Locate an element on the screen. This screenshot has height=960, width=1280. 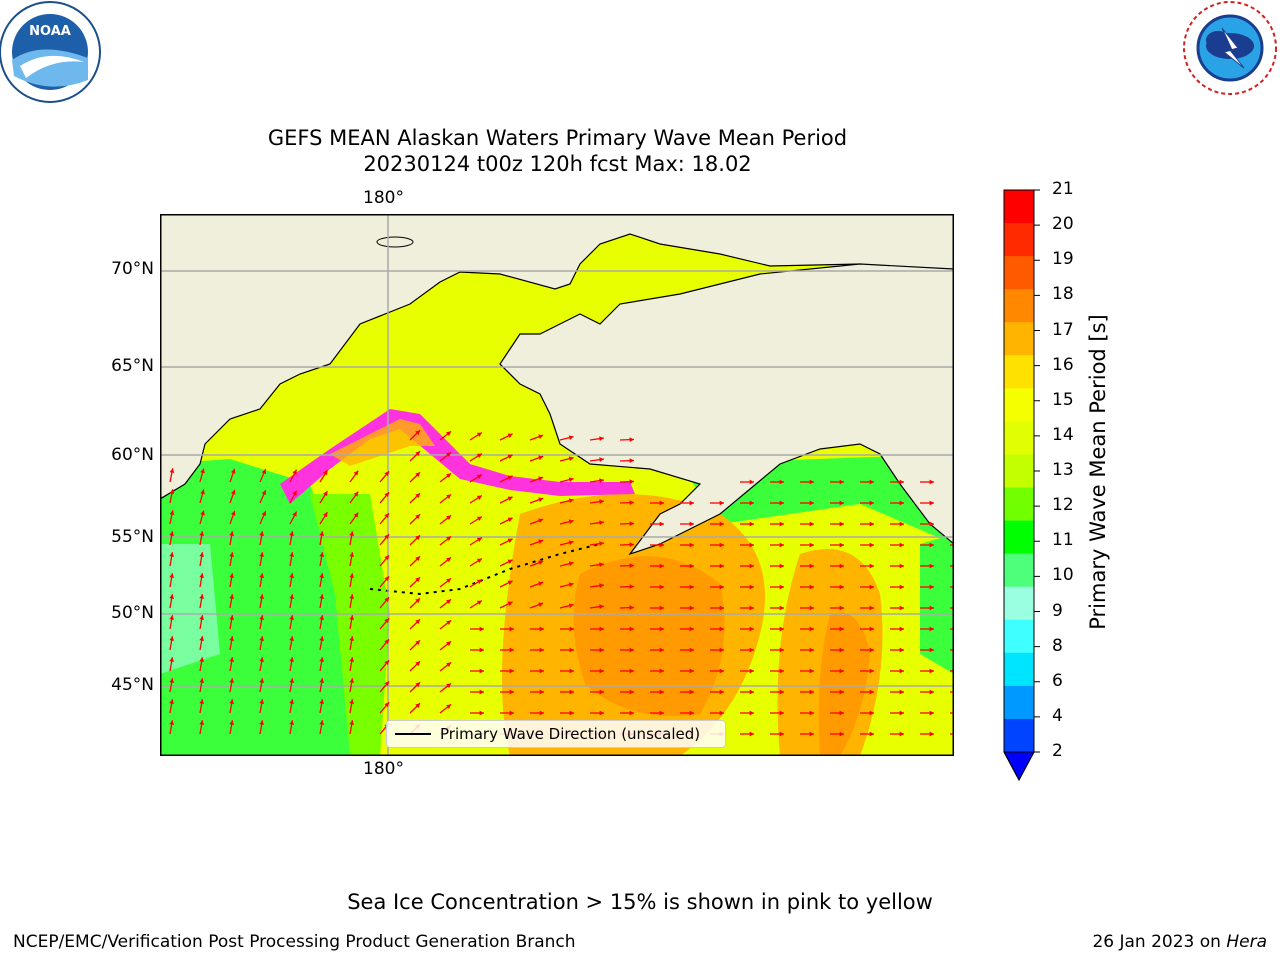
aleutian-islands is located at coordinates (485, 569).